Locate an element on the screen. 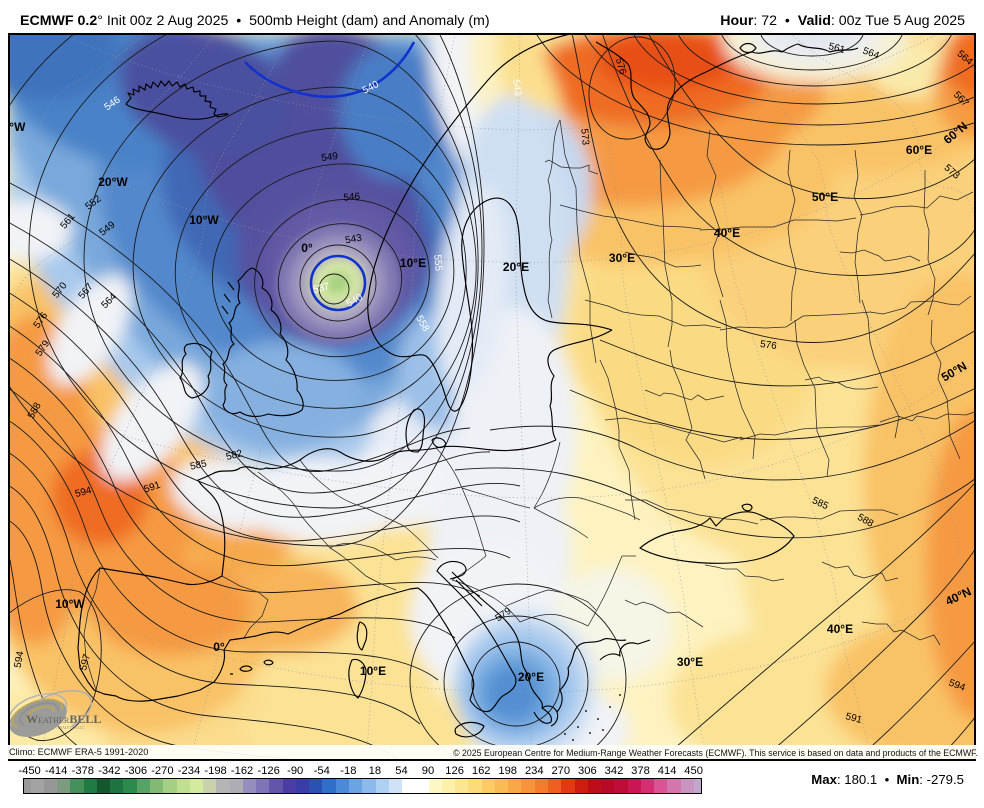 The image size is (984, 808). svg-text: 50°E is located at coordinates (825, 197).